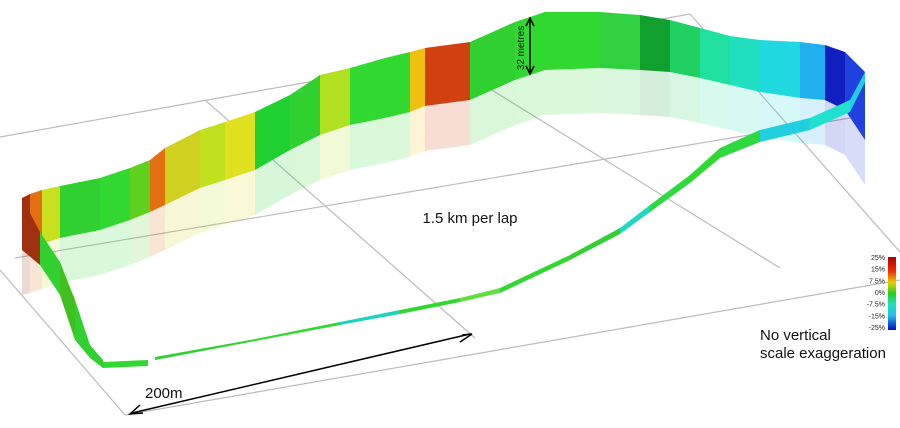  I want to click on colorbar-label: 0%, so click(880, 293).